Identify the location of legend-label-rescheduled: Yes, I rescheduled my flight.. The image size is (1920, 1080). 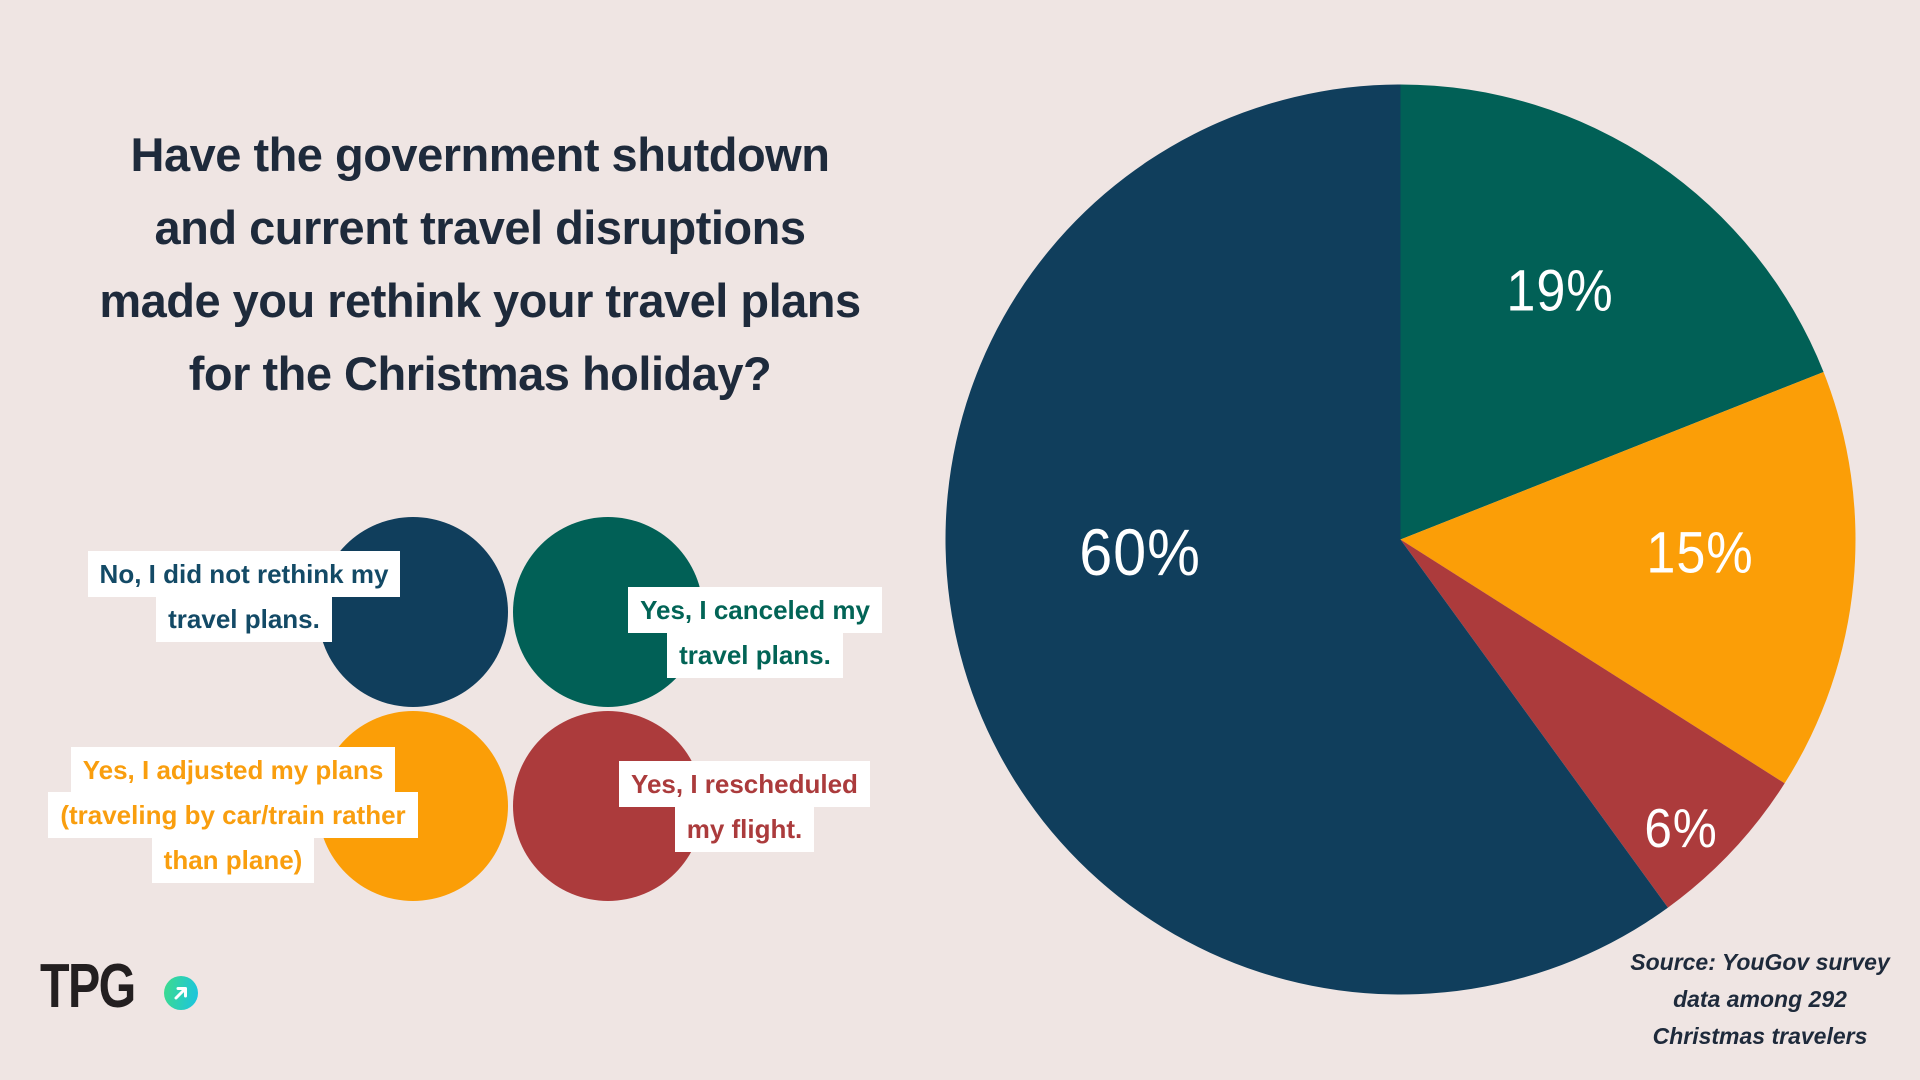
(744, 806).